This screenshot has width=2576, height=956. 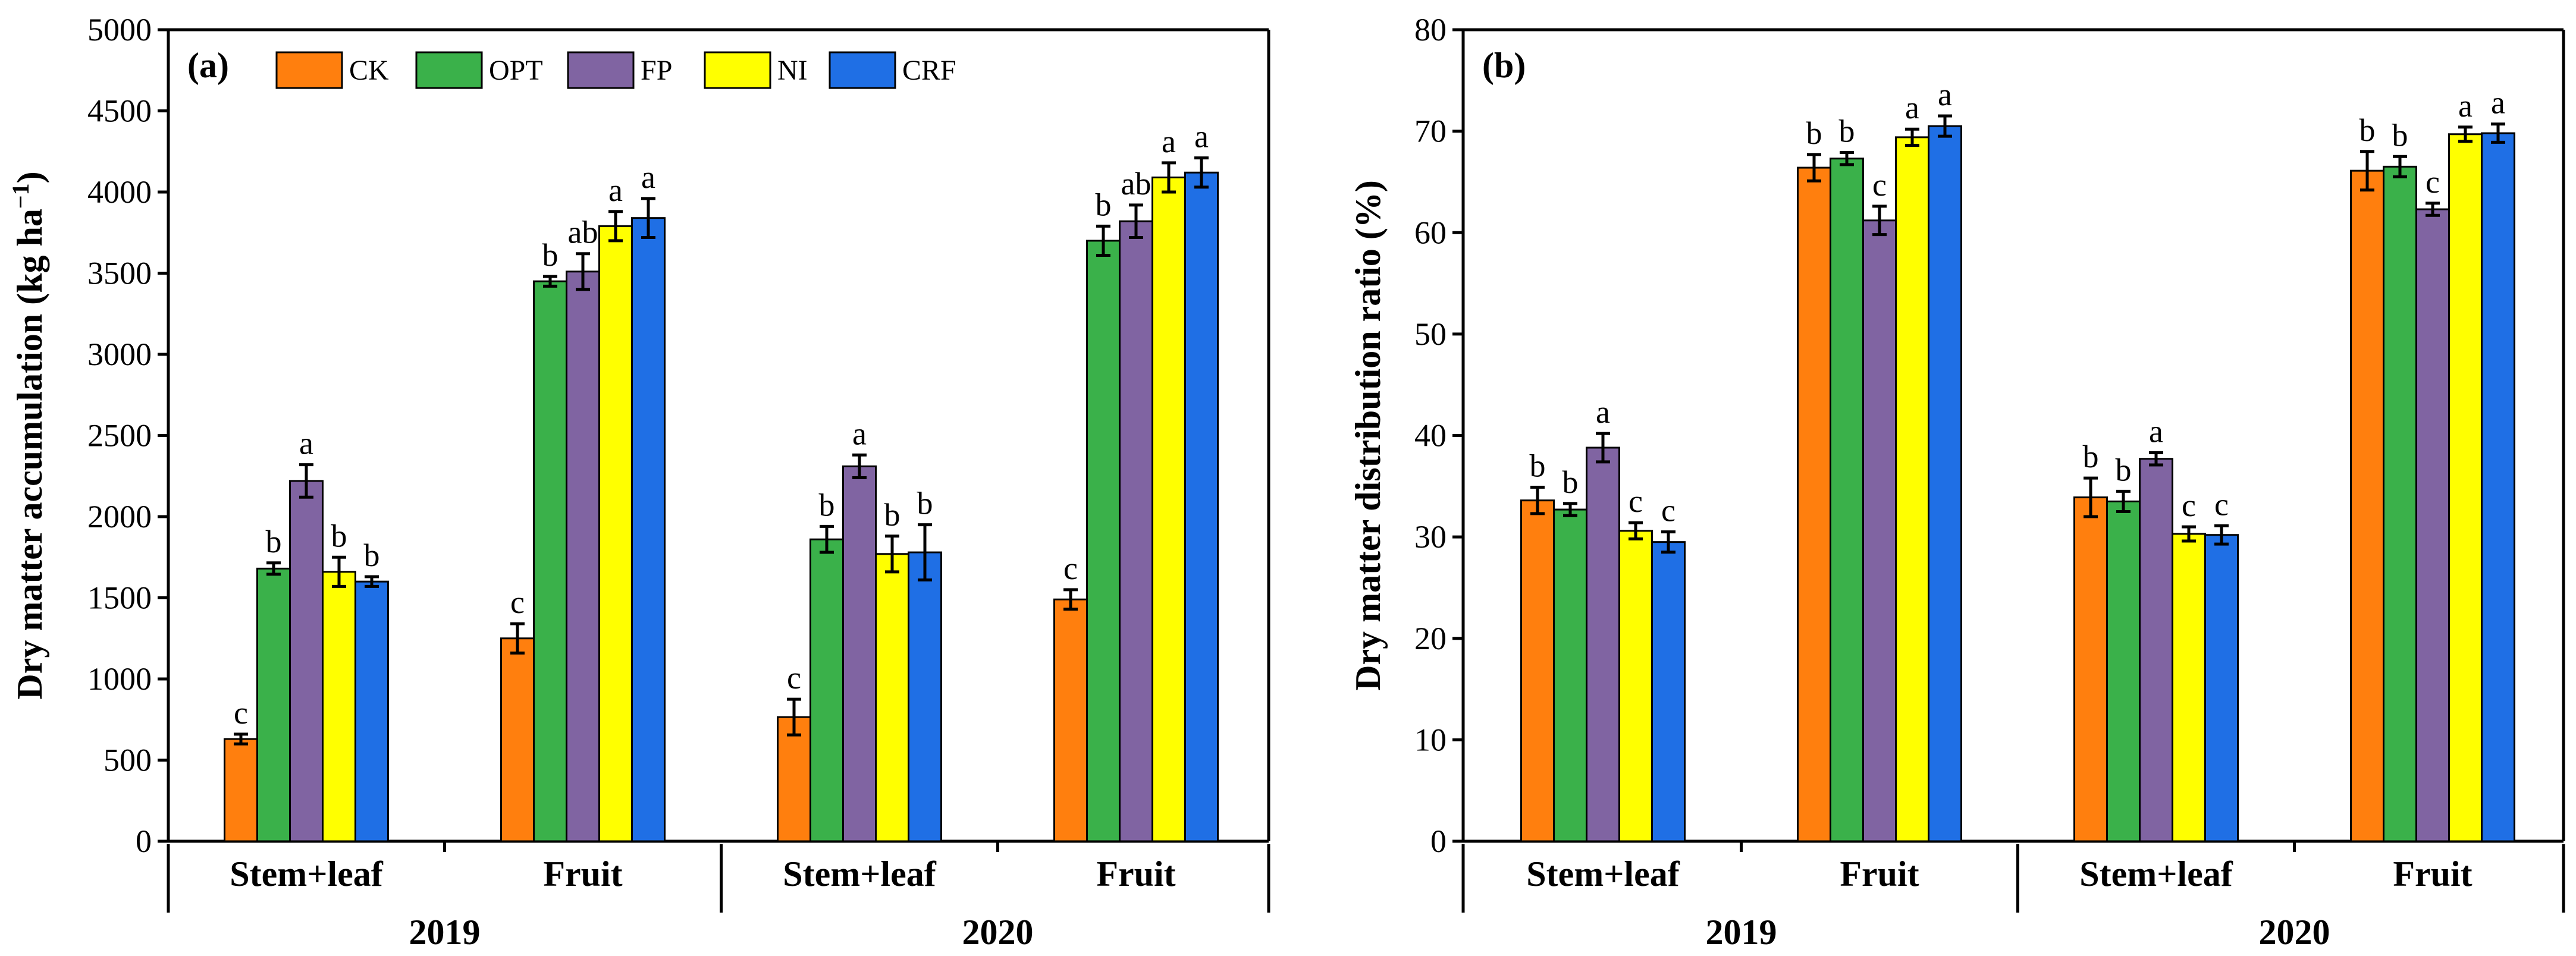 What do you see at coordinates (792, 70) in the screenshot?
I see `legend-label-ni: NI` at bounding box center [792, 70].